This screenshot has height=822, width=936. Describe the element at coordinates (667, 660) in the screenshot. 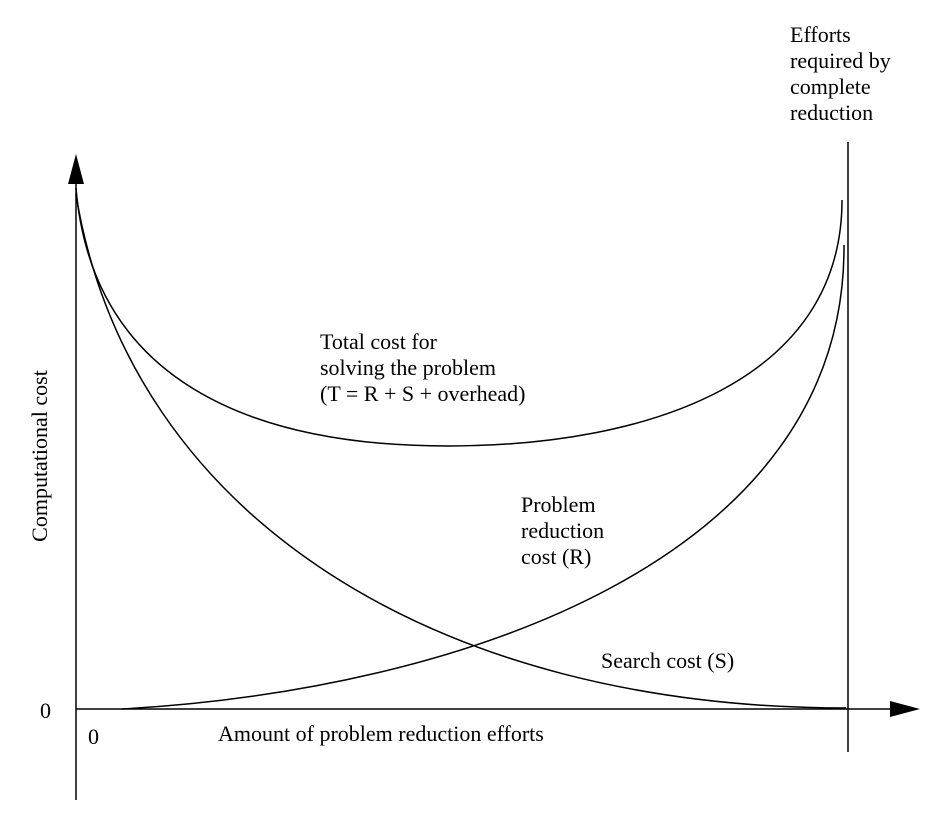

I see `search-cost-label: Search cost (S)` at that location.